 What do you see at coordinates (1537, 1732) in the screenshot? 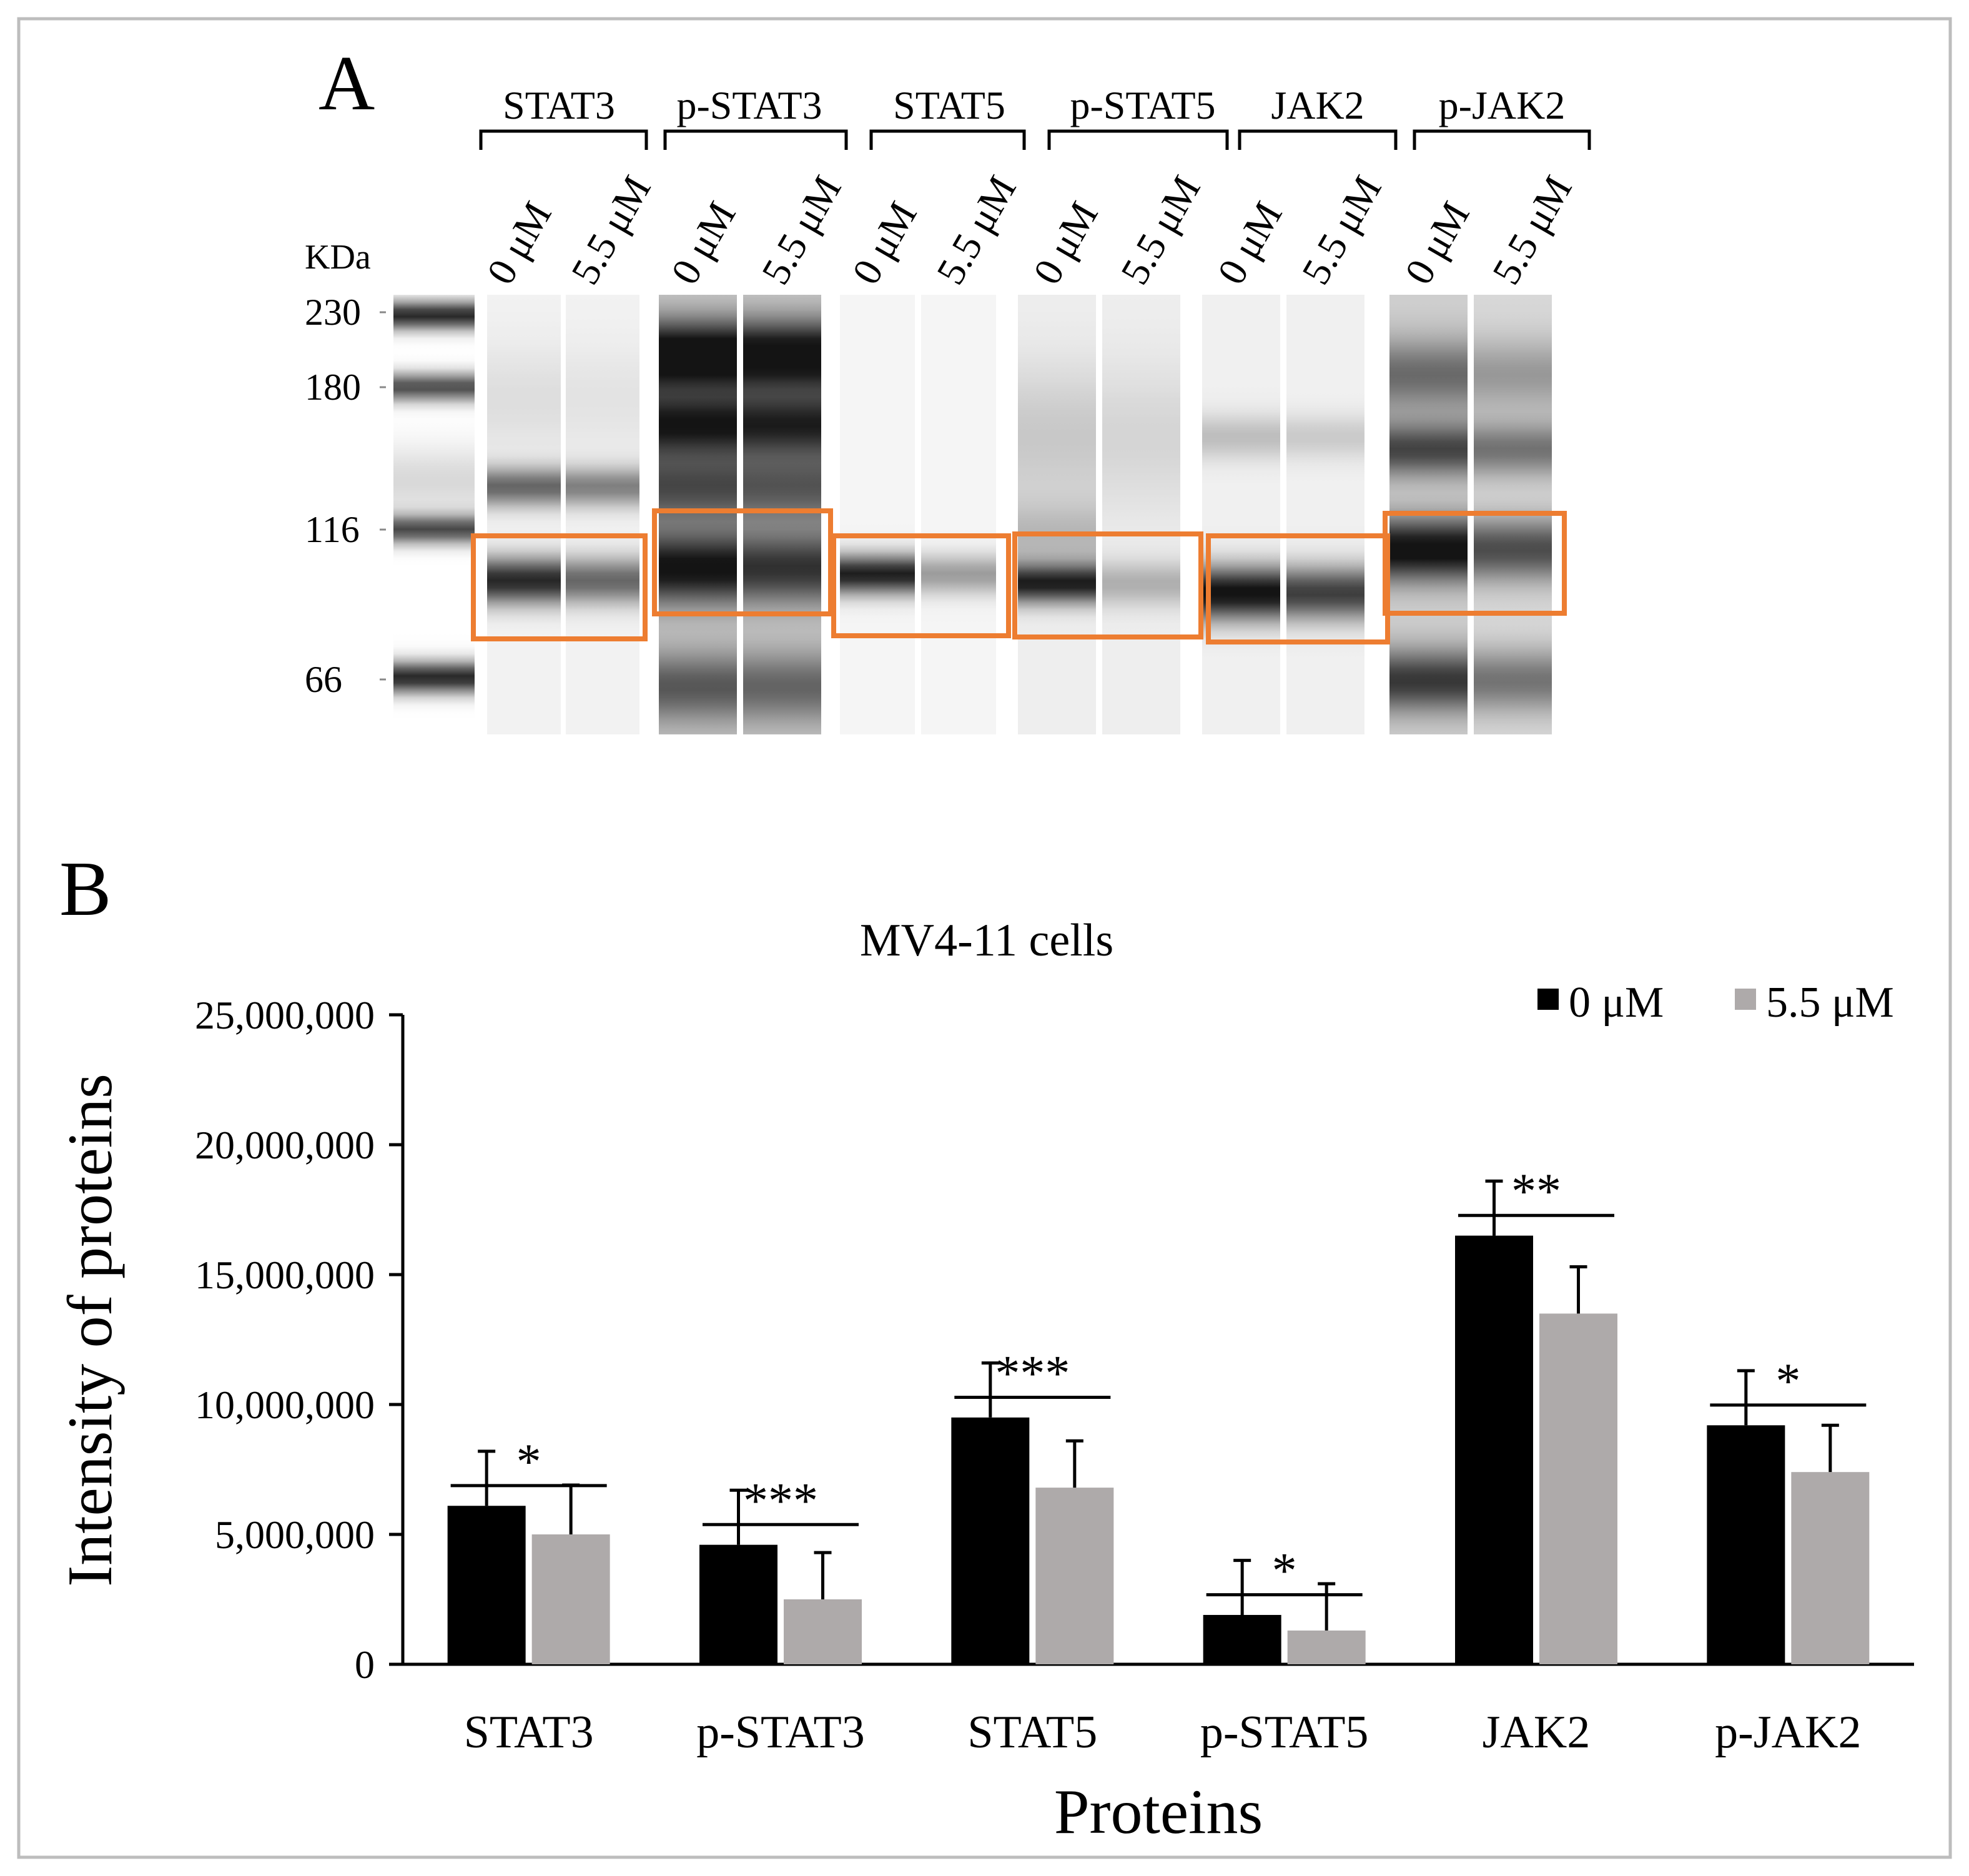
I see `x-tick-label-jak2: JAK2` at bounding box center [1537, 1732].